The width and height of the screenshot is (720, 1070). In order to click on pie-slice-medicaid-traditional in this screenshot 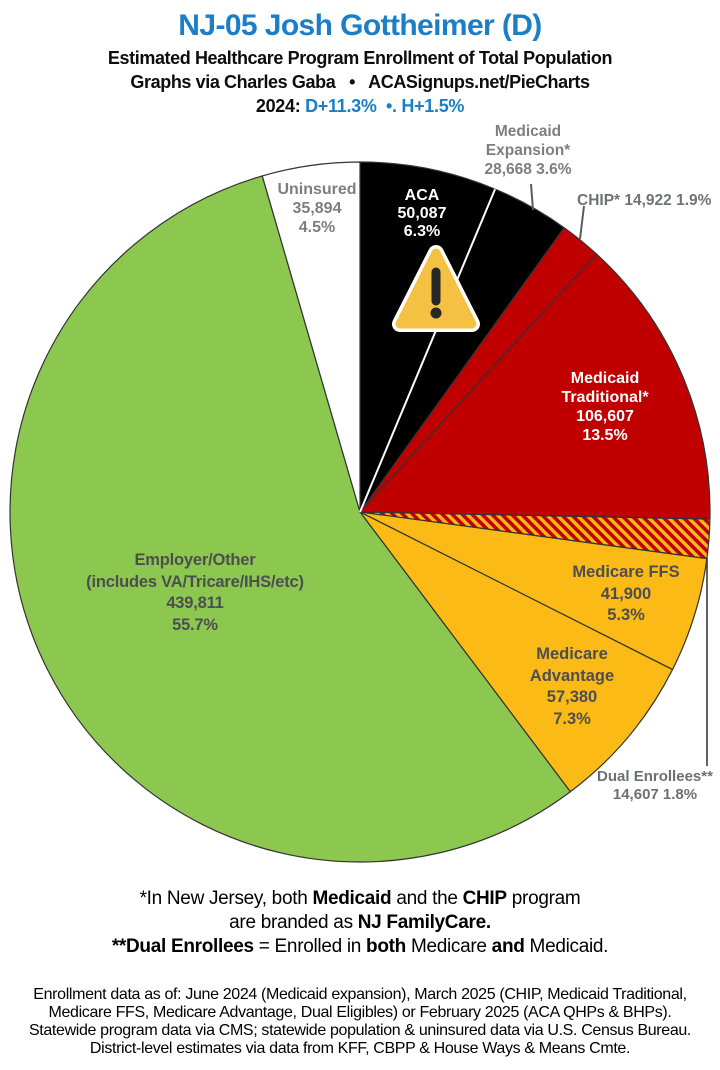, I will do `click(535, 386)`.